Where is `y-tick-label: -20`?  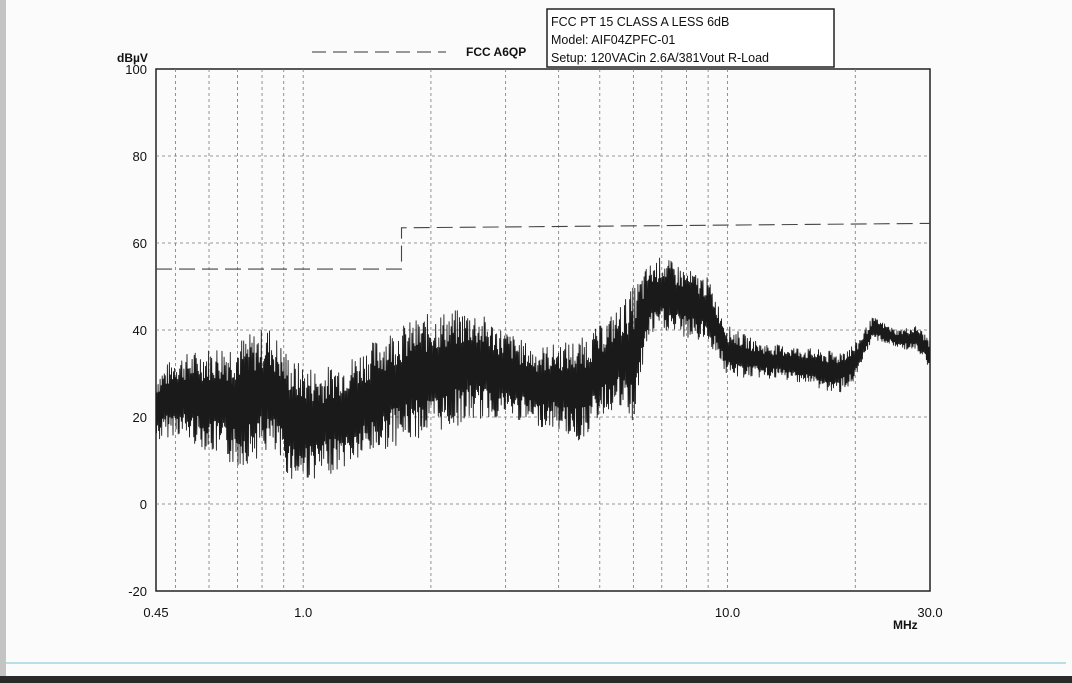
y-tick-label: -20 is located at coordinates (137, 591).